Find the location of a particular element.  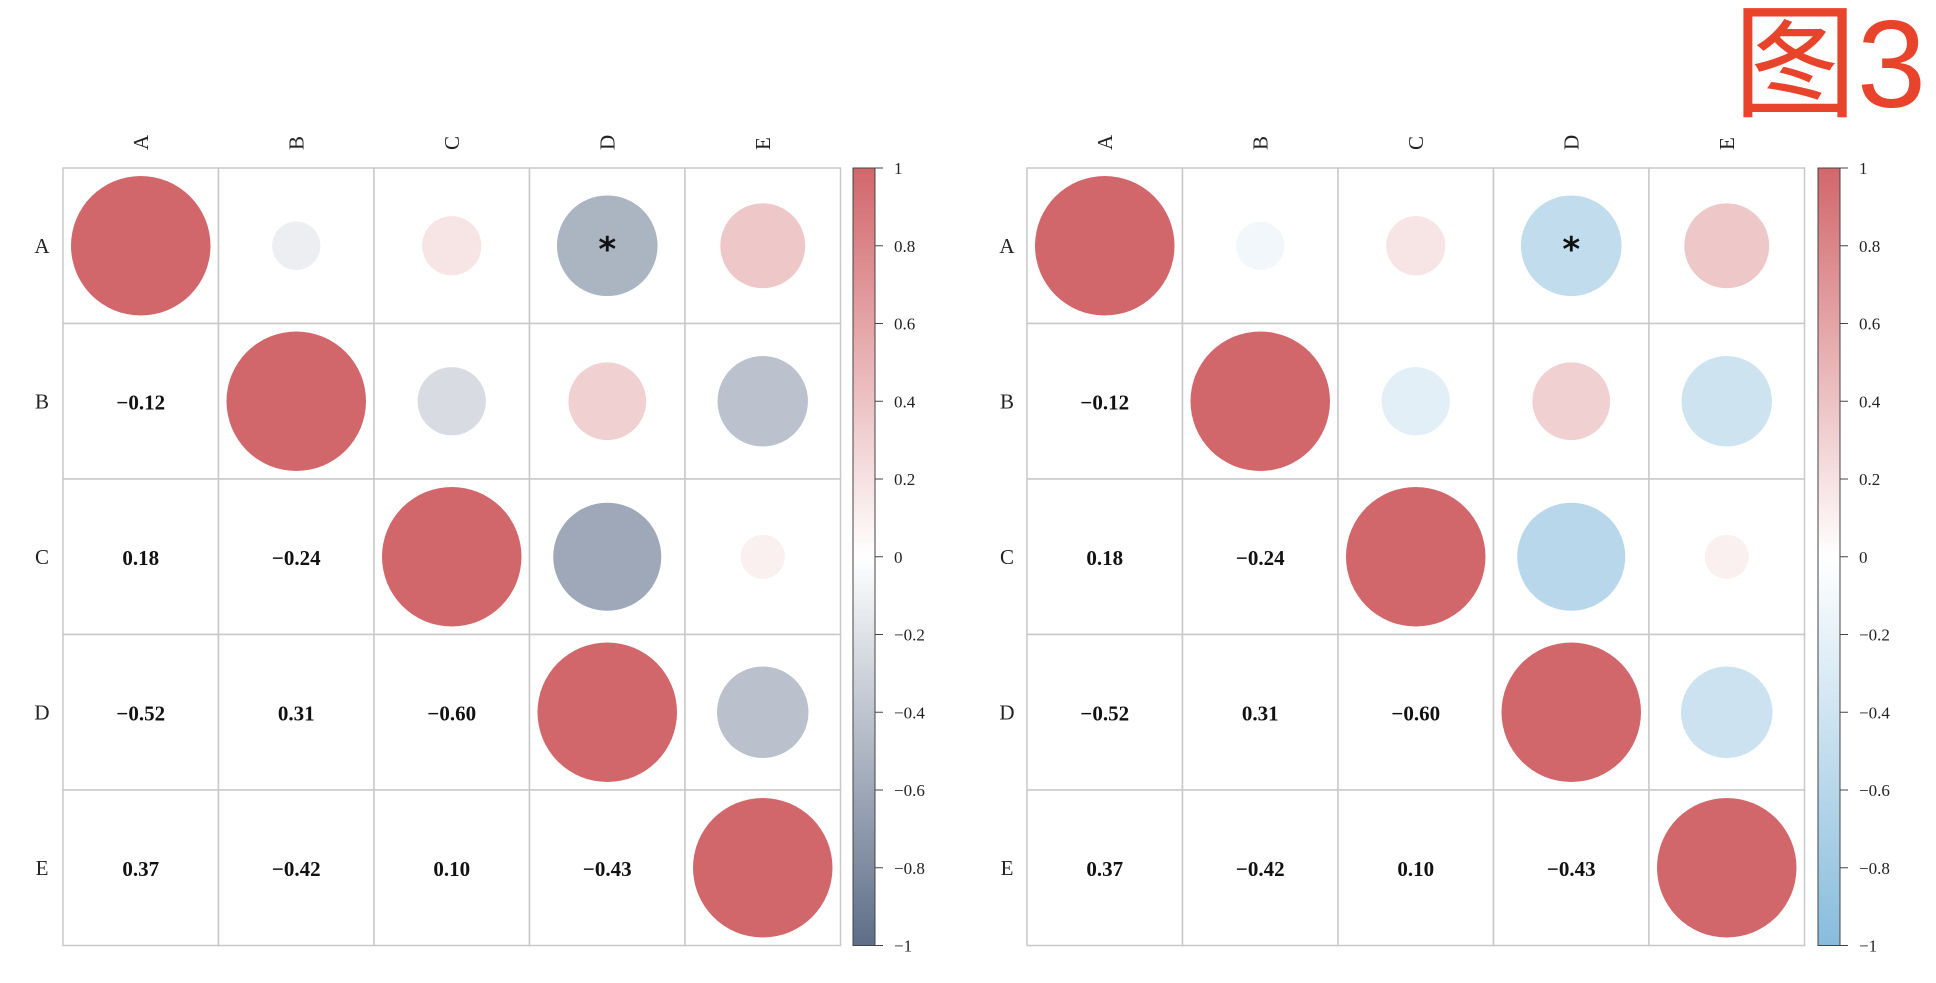

corr-circle-A-B is located at coordinates (1260, 245).